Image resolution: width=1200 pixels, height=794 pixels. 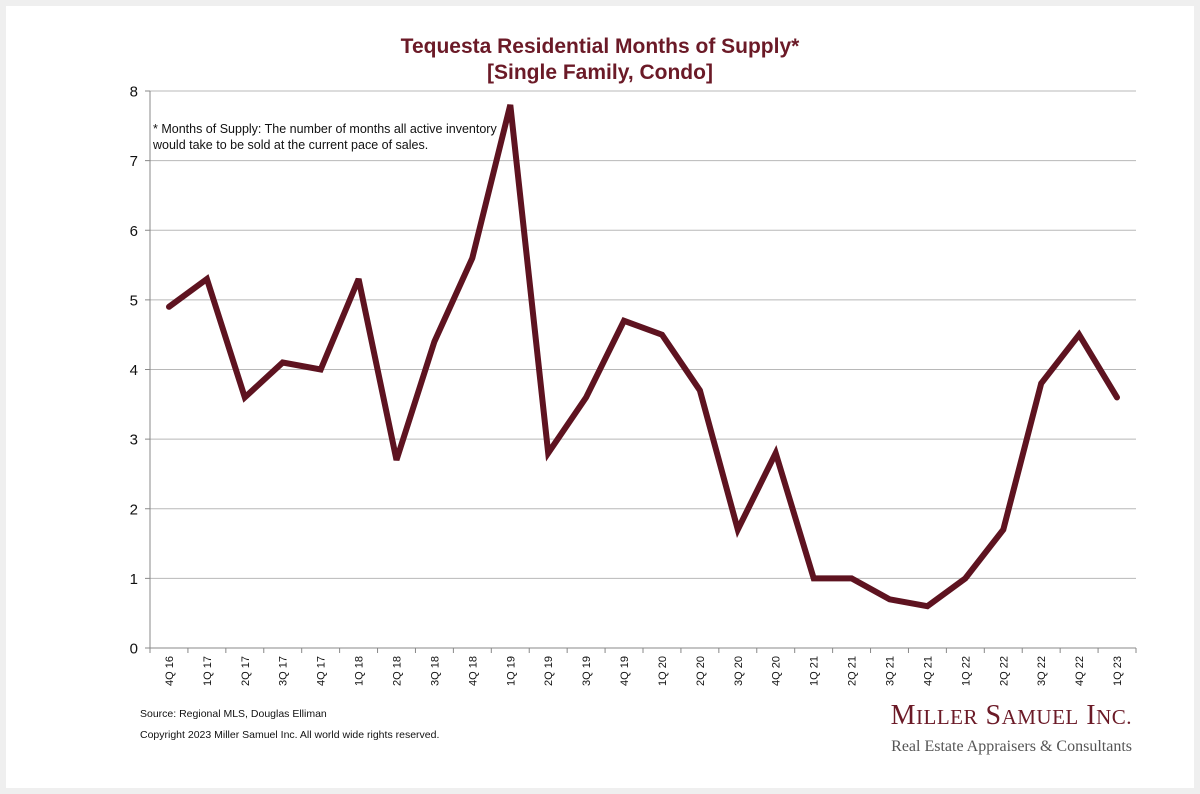 I want to click on x-tick-label: 2Q 21, so click(x=853, y=671).